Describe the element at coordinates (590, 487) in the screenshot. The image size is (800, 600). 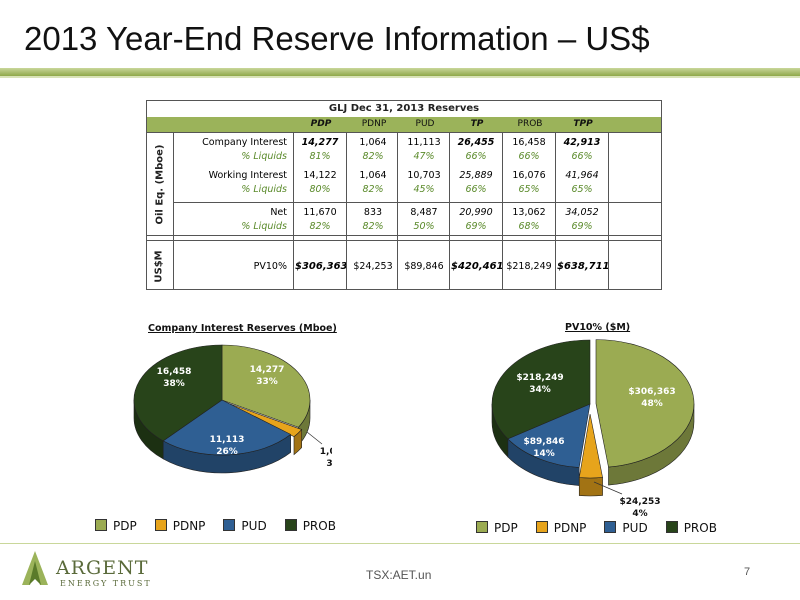
I see `pie-slice-side-pdnp` at that location.